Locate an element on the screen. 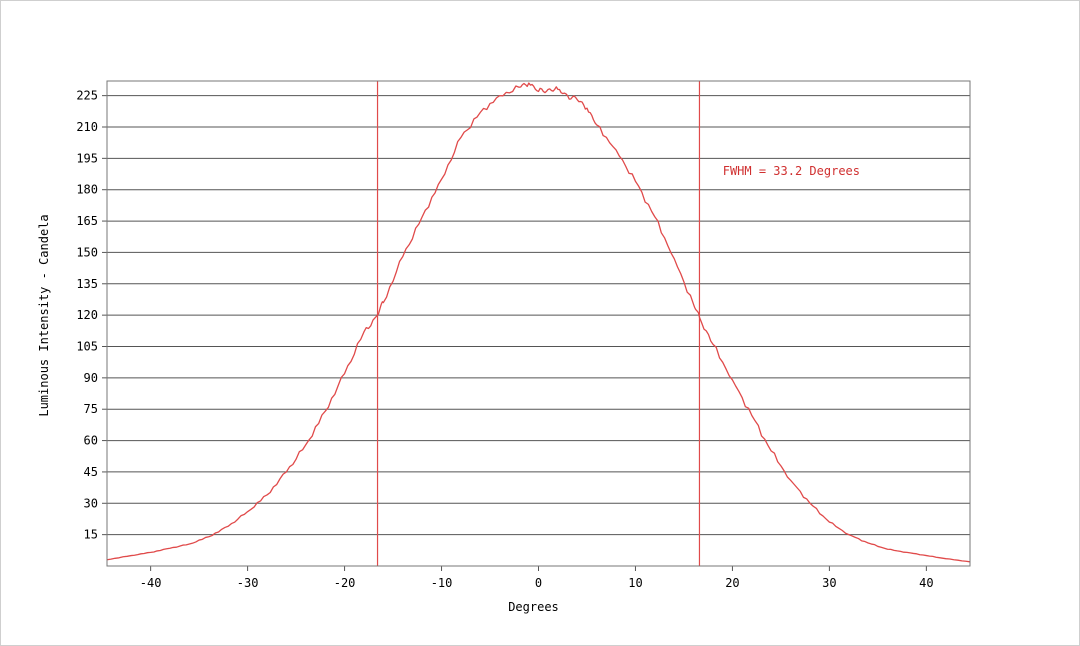 This screenshot has width=1080, height=646. x-tick-label: 30 is located at coordinates (829, 583).